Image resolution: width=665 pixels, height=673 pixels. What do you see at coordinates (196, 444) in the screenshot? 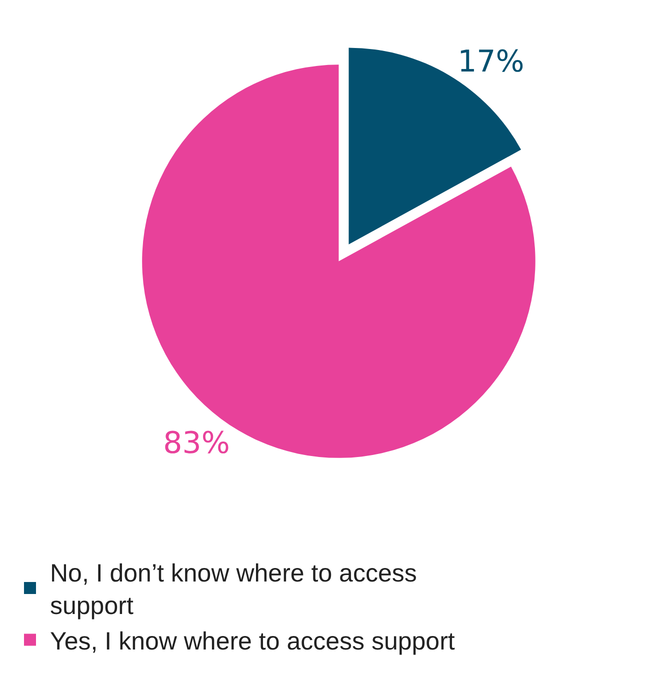
I see `data-label: 83%` at bounding box center [196, 444].